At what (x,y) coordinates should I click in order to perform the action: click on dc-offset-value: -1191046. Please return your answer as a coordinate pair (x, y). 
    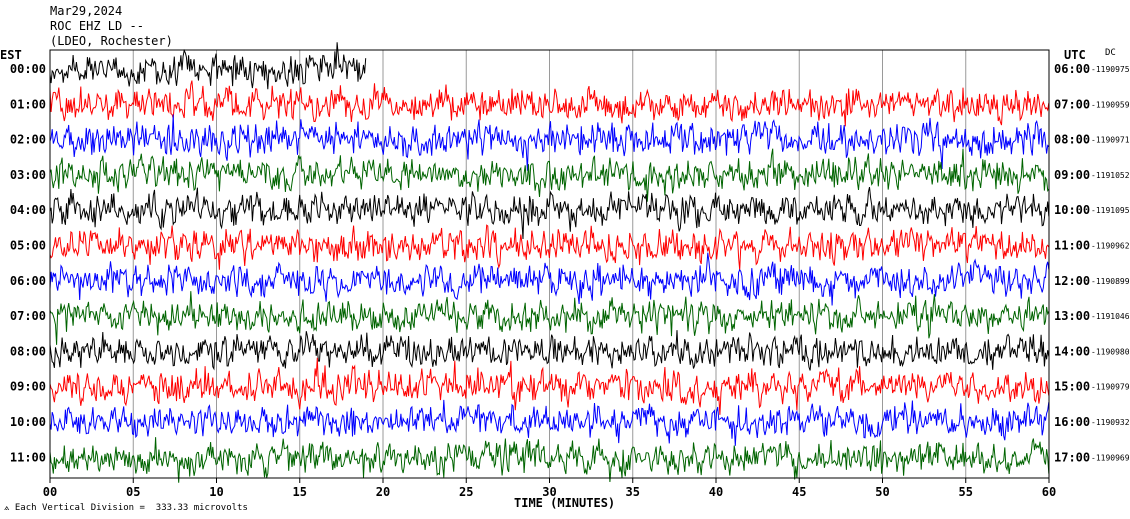
    Looking at the image, I should click on (1110, 316).